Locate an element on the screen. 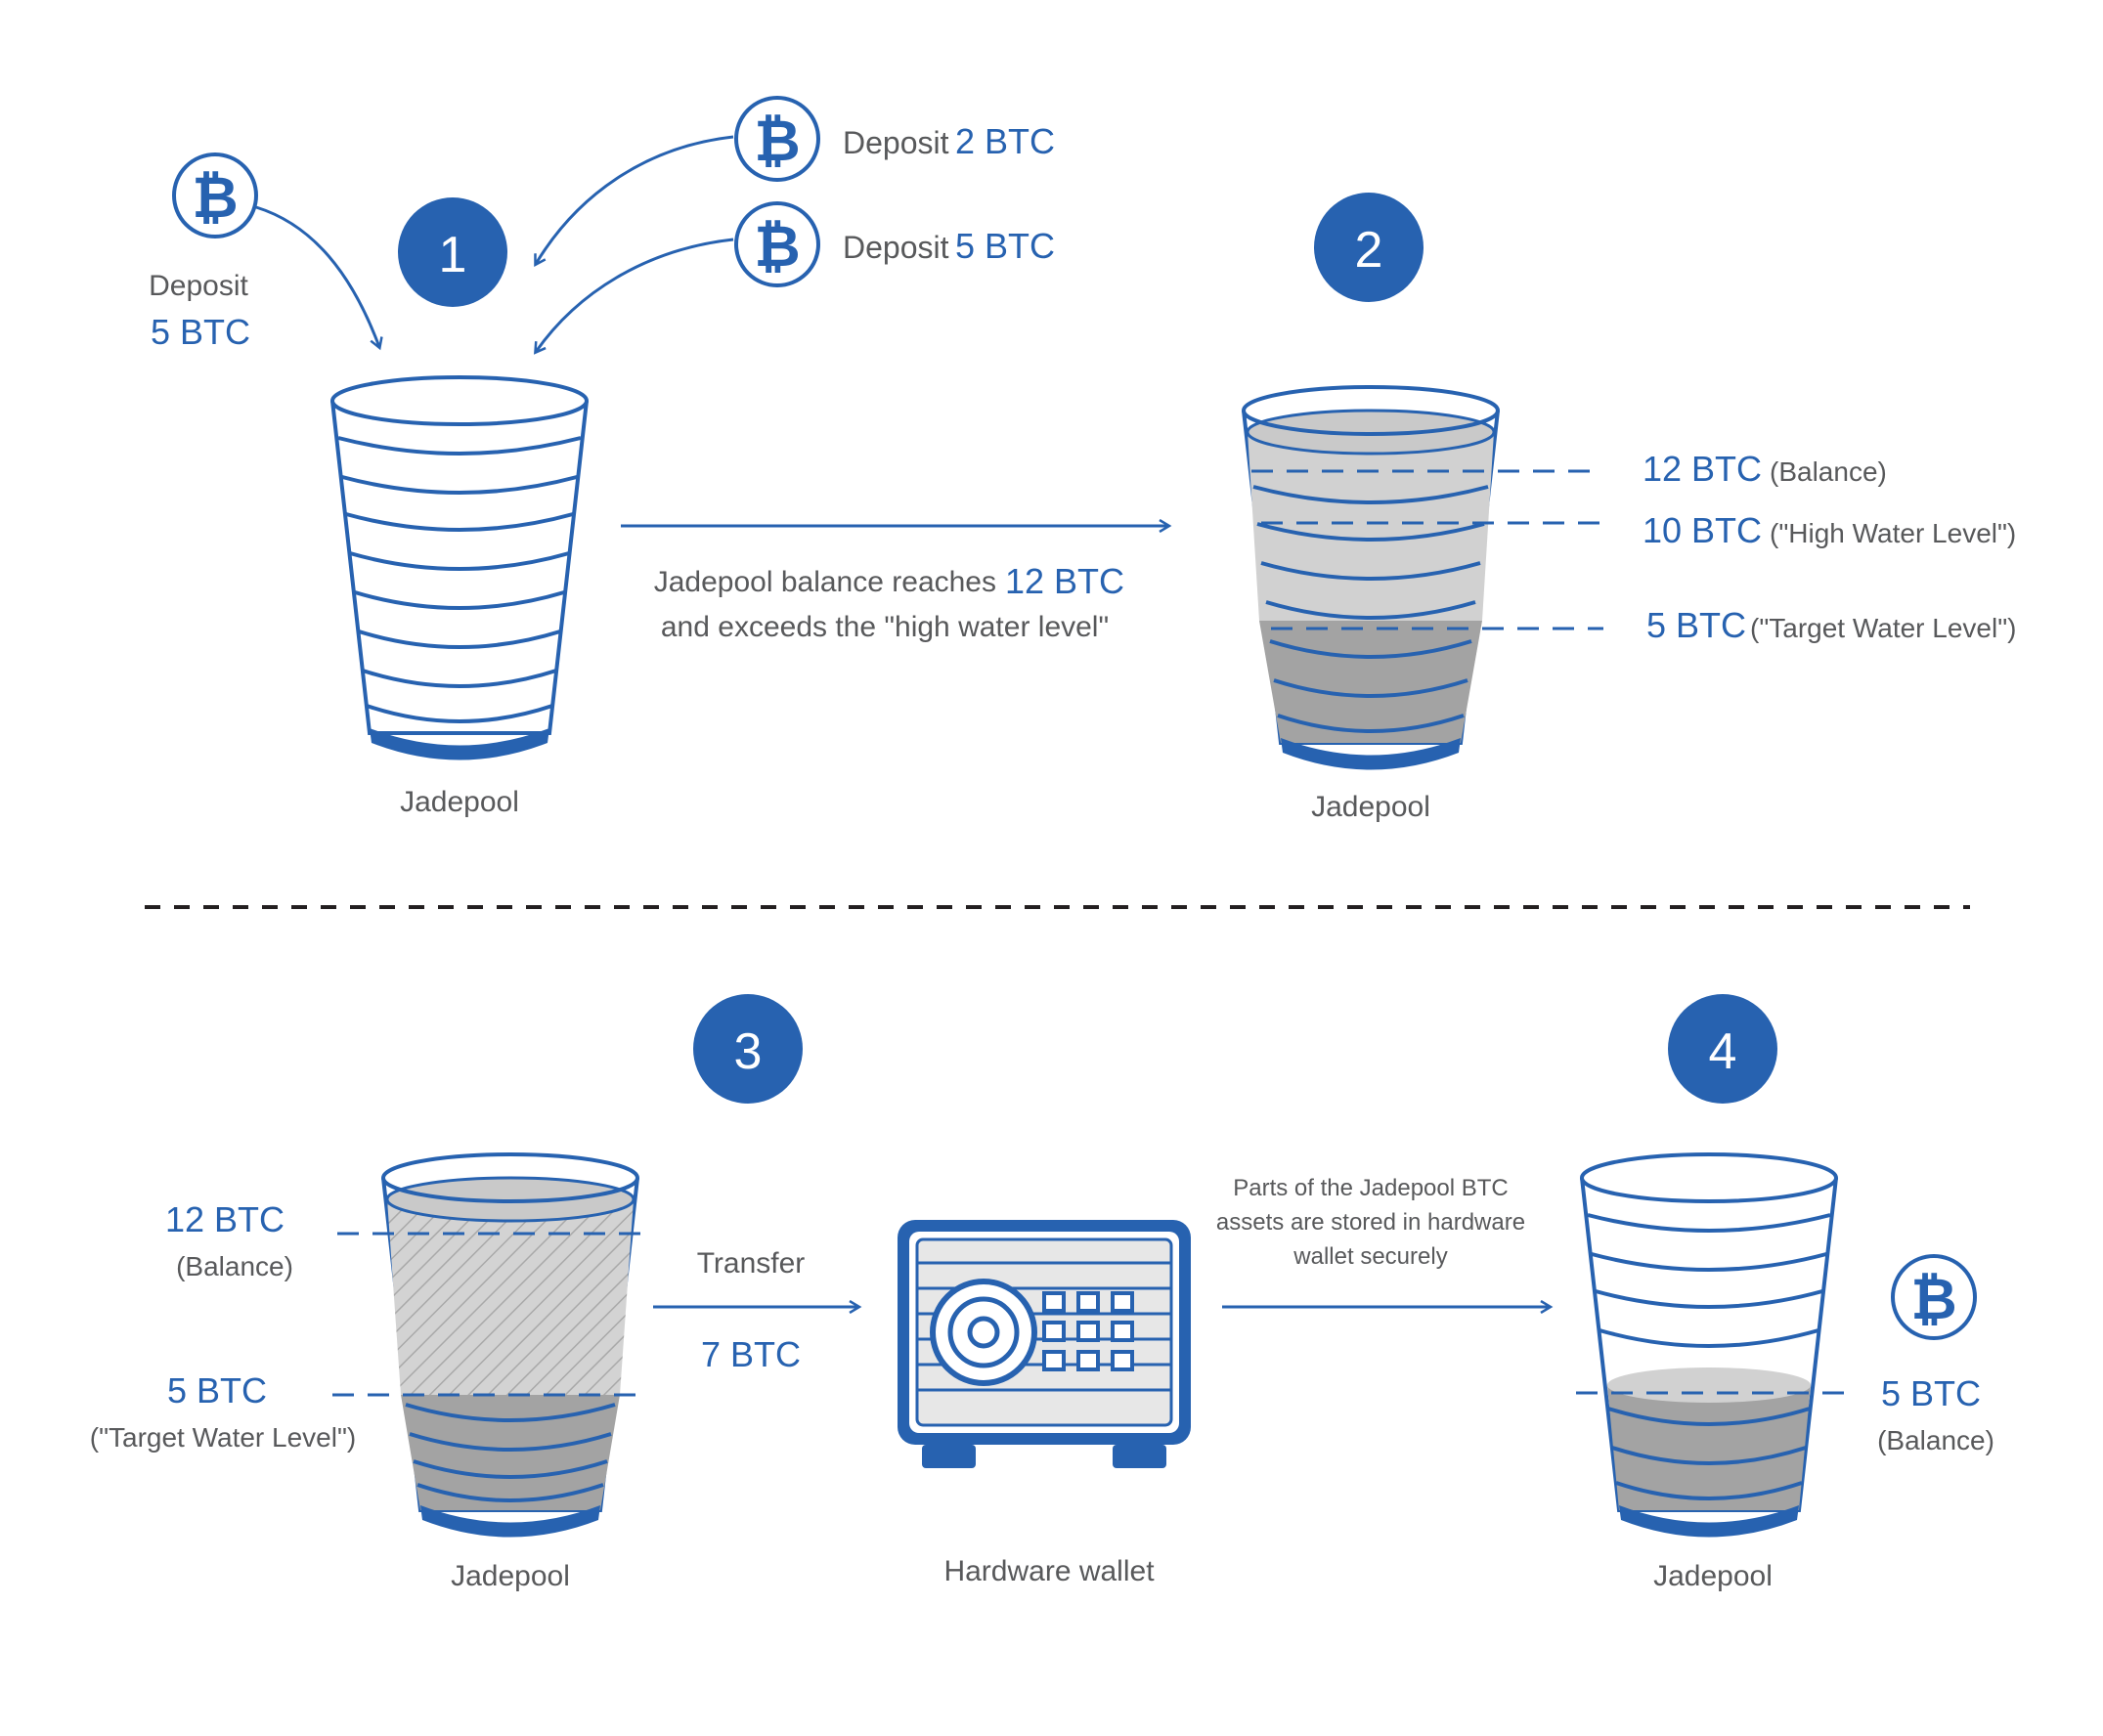 The image size is (2103, 1736). deposit-c-word: Deposit is located at coordinates (896, 247).